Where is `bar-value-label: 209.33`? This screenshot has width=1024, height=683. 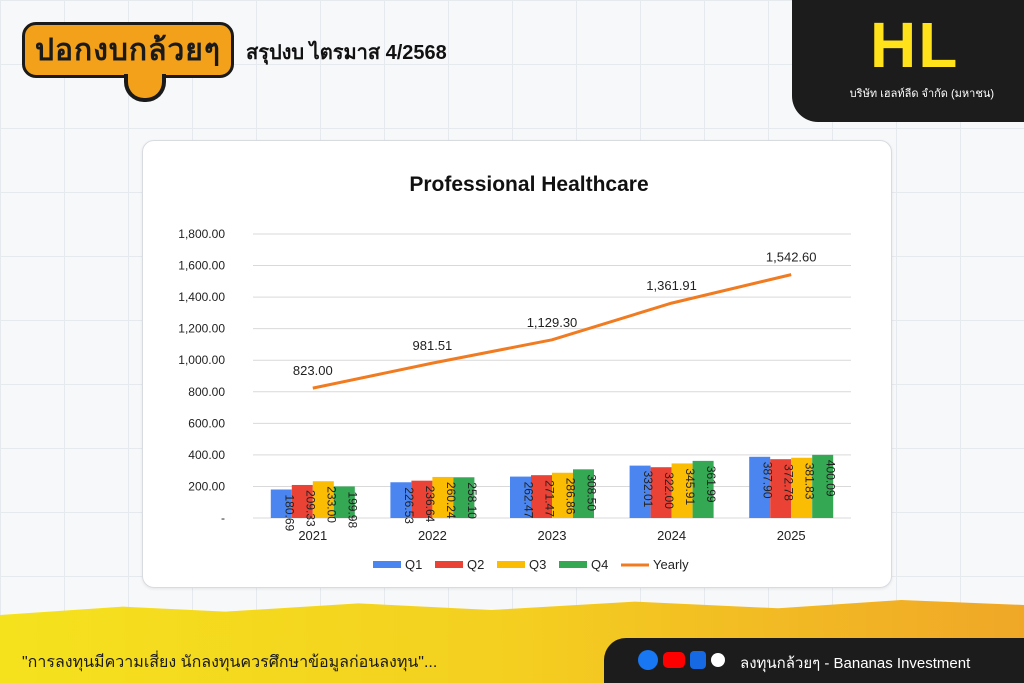 bar-value-label: 209.33 is located at coordinates (310, 508).